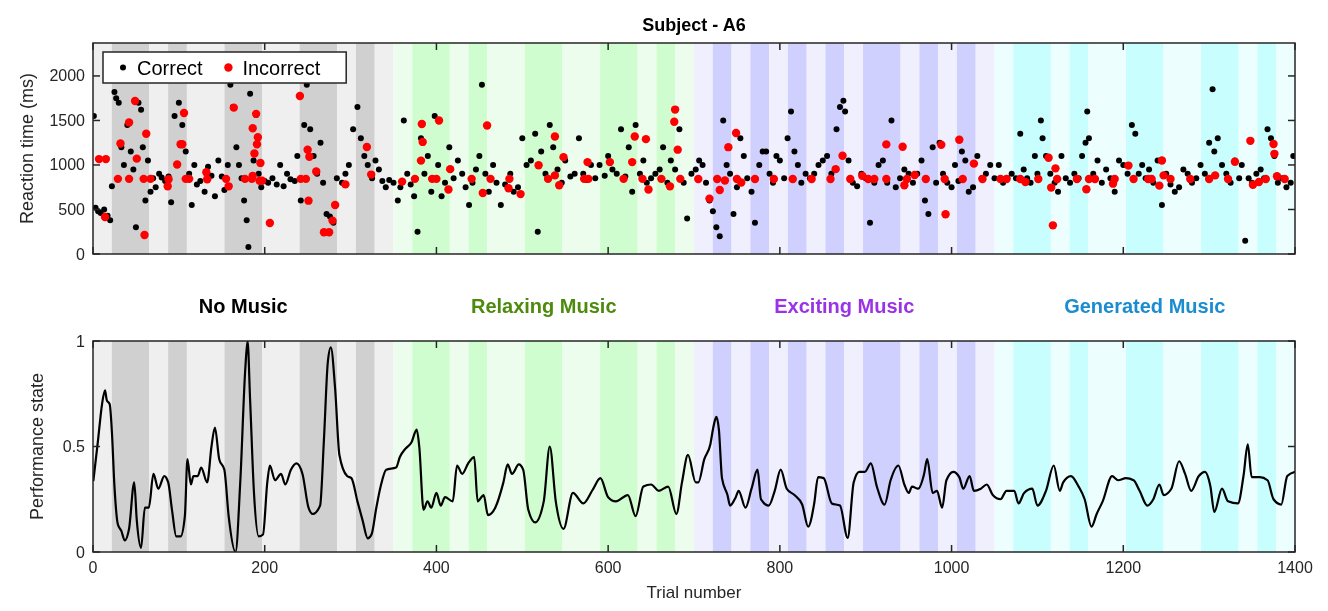 This screenshot has height=611, width=1328. I want to click on x-tick-label: 1000, so click(951, 567).